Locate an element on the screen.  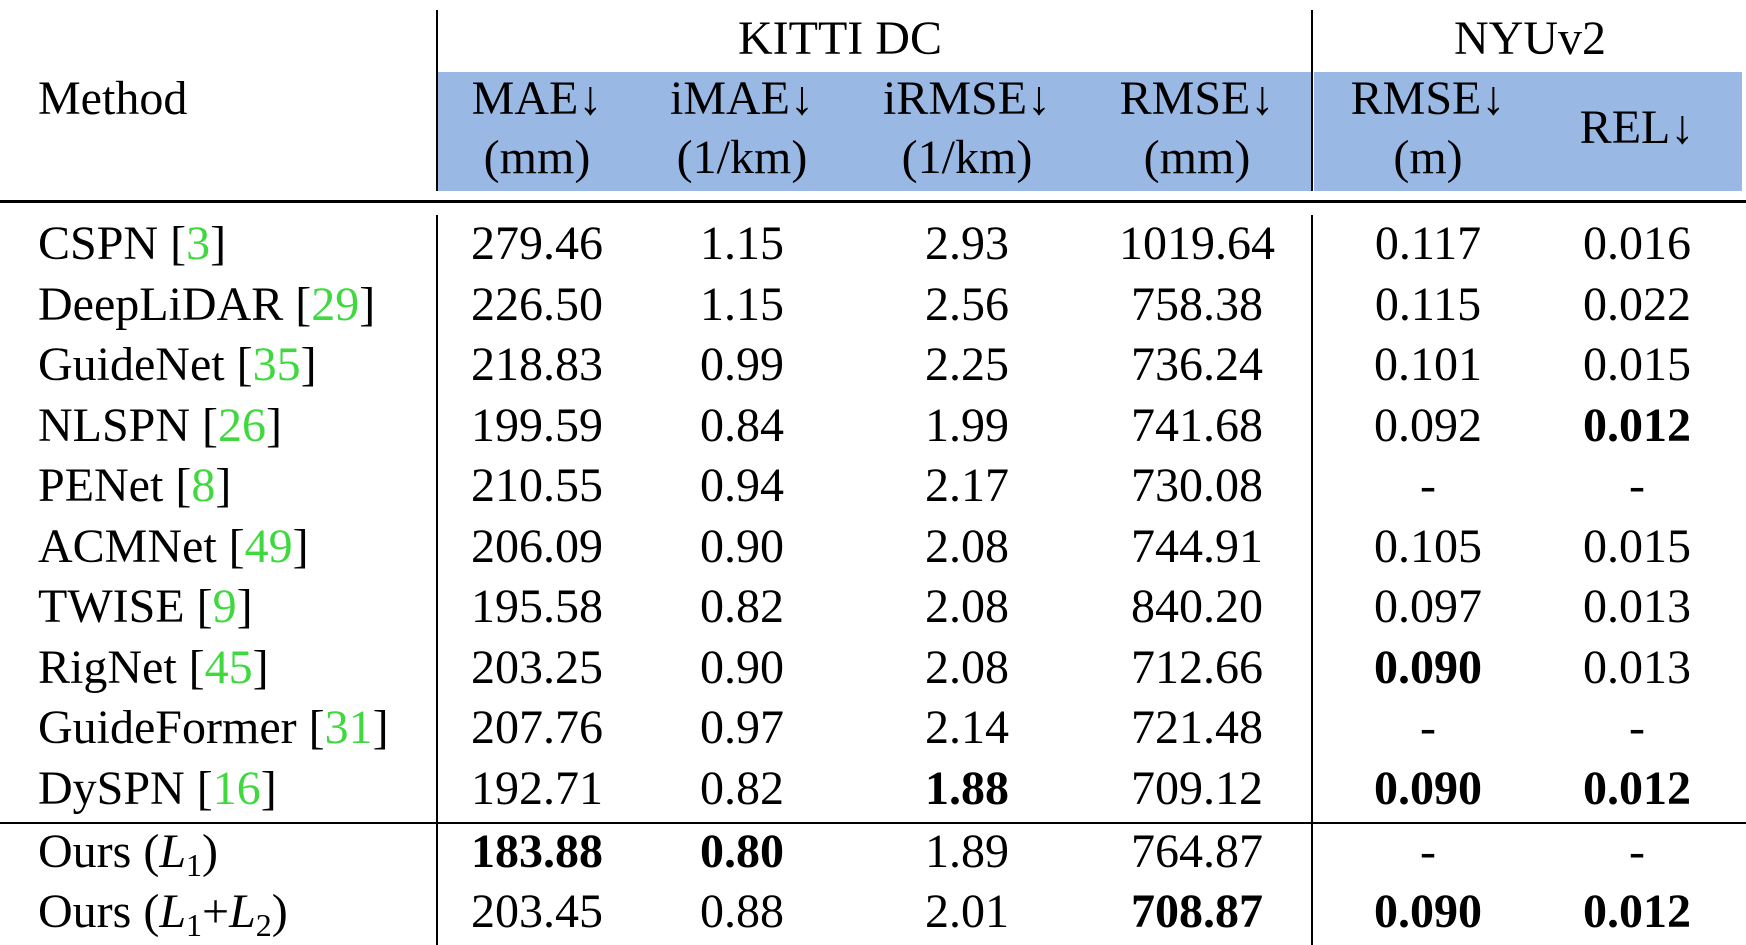
table-cell: 736.24 is located at coordinates (1197, 364).